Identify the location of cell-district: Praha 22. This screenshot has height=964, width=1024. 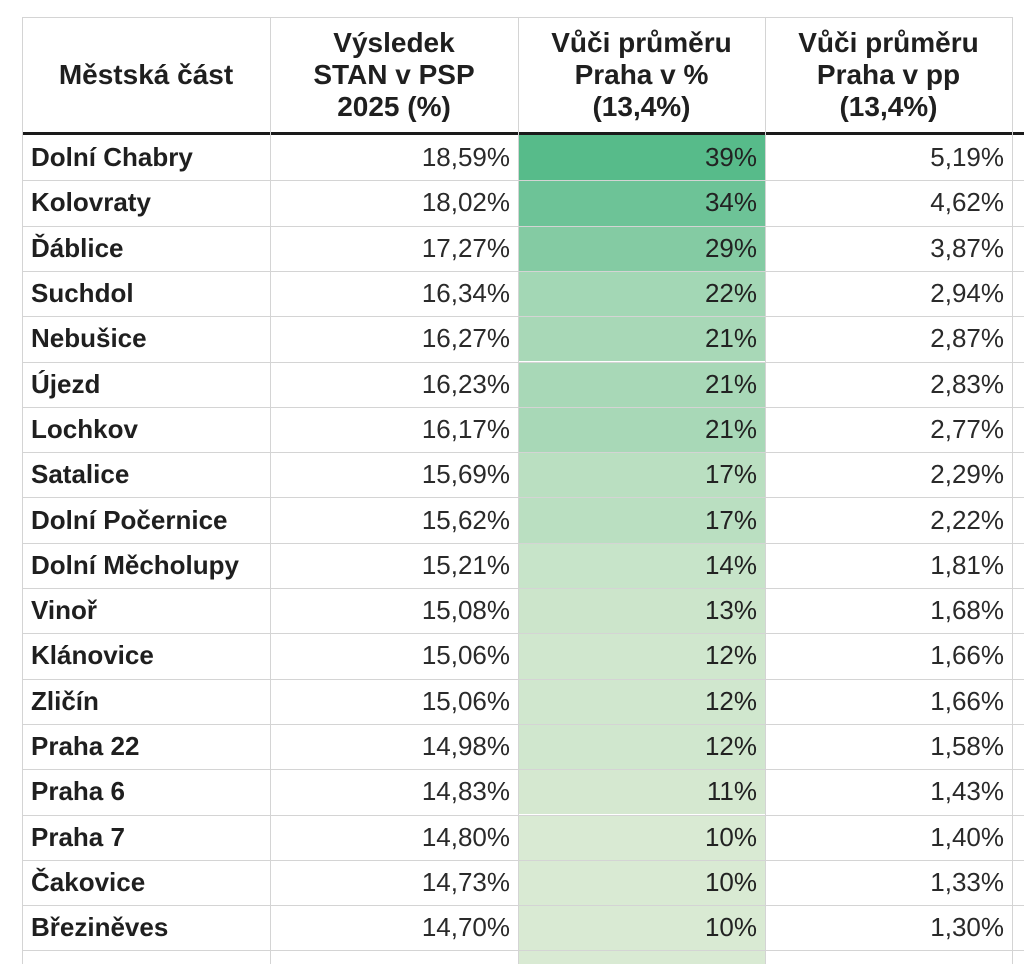
(85, 746).